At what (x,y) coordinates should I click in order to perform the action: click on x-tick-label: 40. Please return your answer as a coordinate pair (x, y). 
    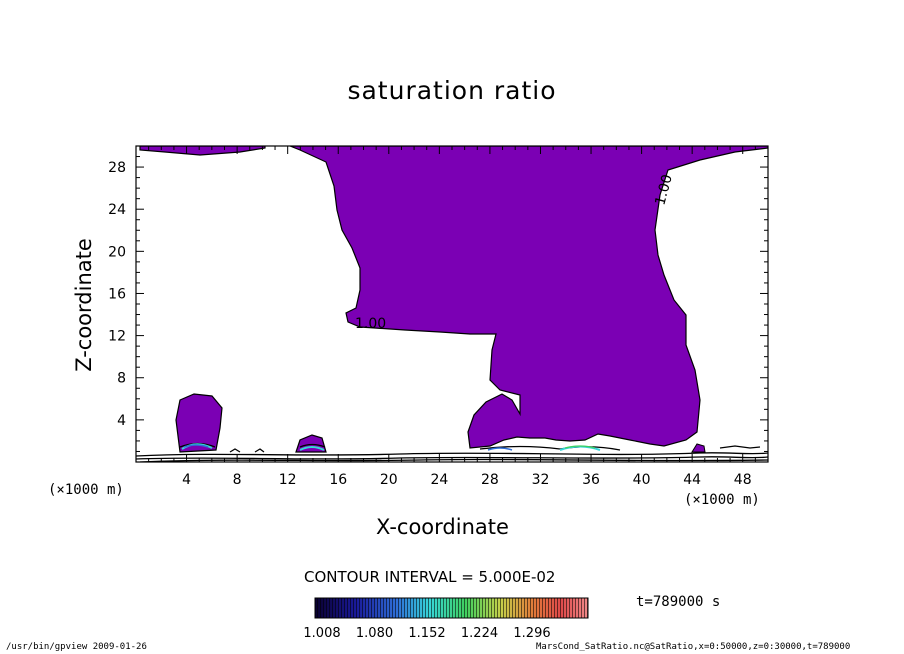
    Looking at the image, I should click on (642, 480).